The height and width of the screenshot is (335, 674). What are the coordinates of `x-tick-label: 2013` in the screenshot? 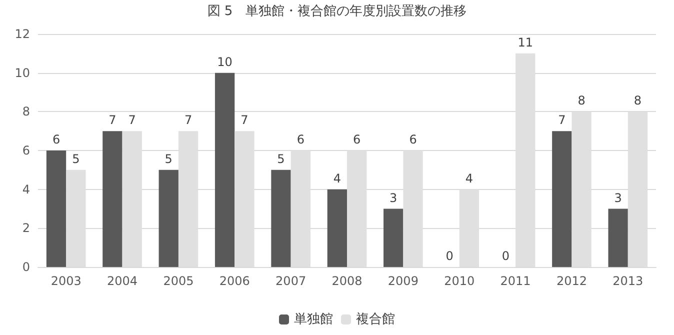 It's located at (628, 281).